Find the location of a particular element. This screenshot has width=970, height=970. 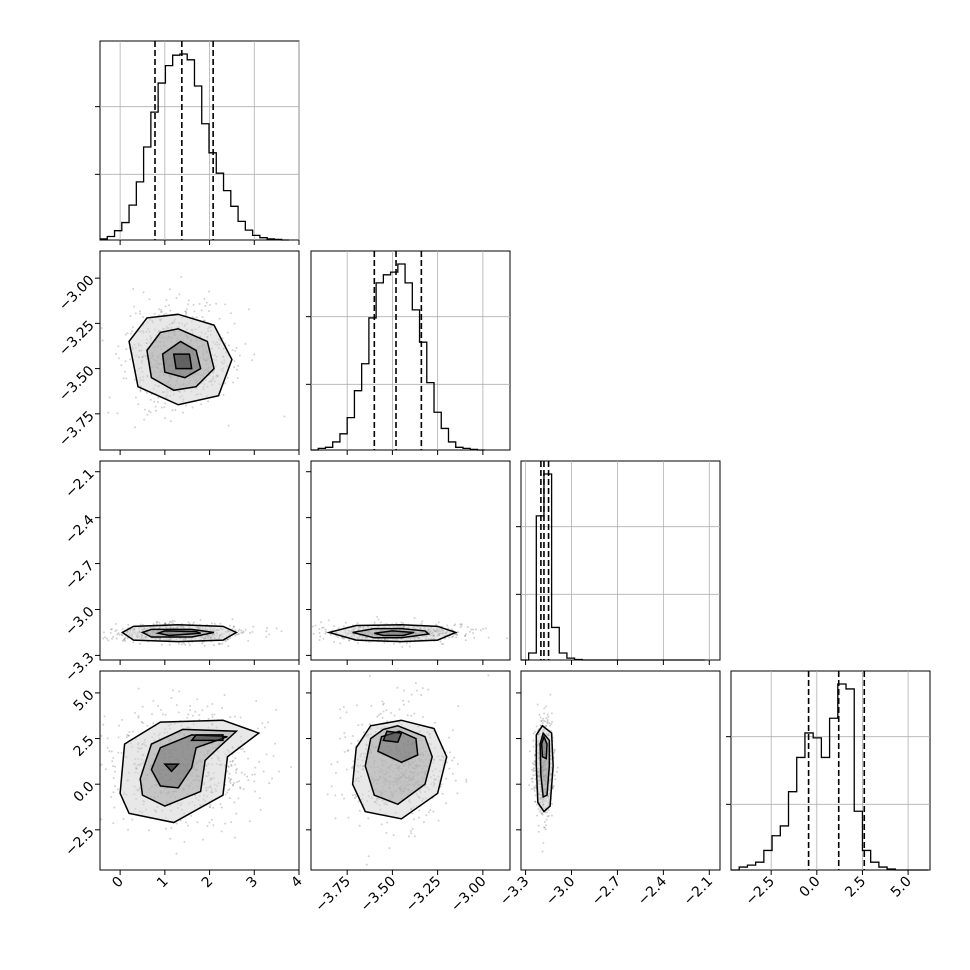

y-tick-label: −3.50 is located at coordinates (77, 384).